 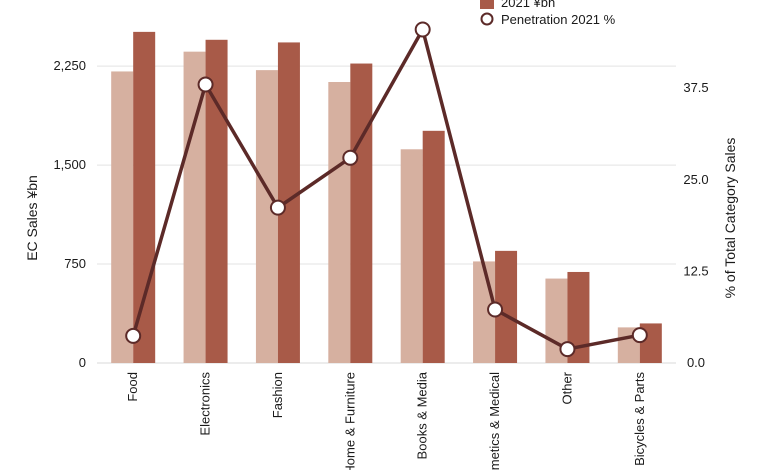 What do you see at coordinates (506, 306) in the screenshot?
I see `bar-2021-bn-cosmetics-medical` at bounding box center [506, 306].